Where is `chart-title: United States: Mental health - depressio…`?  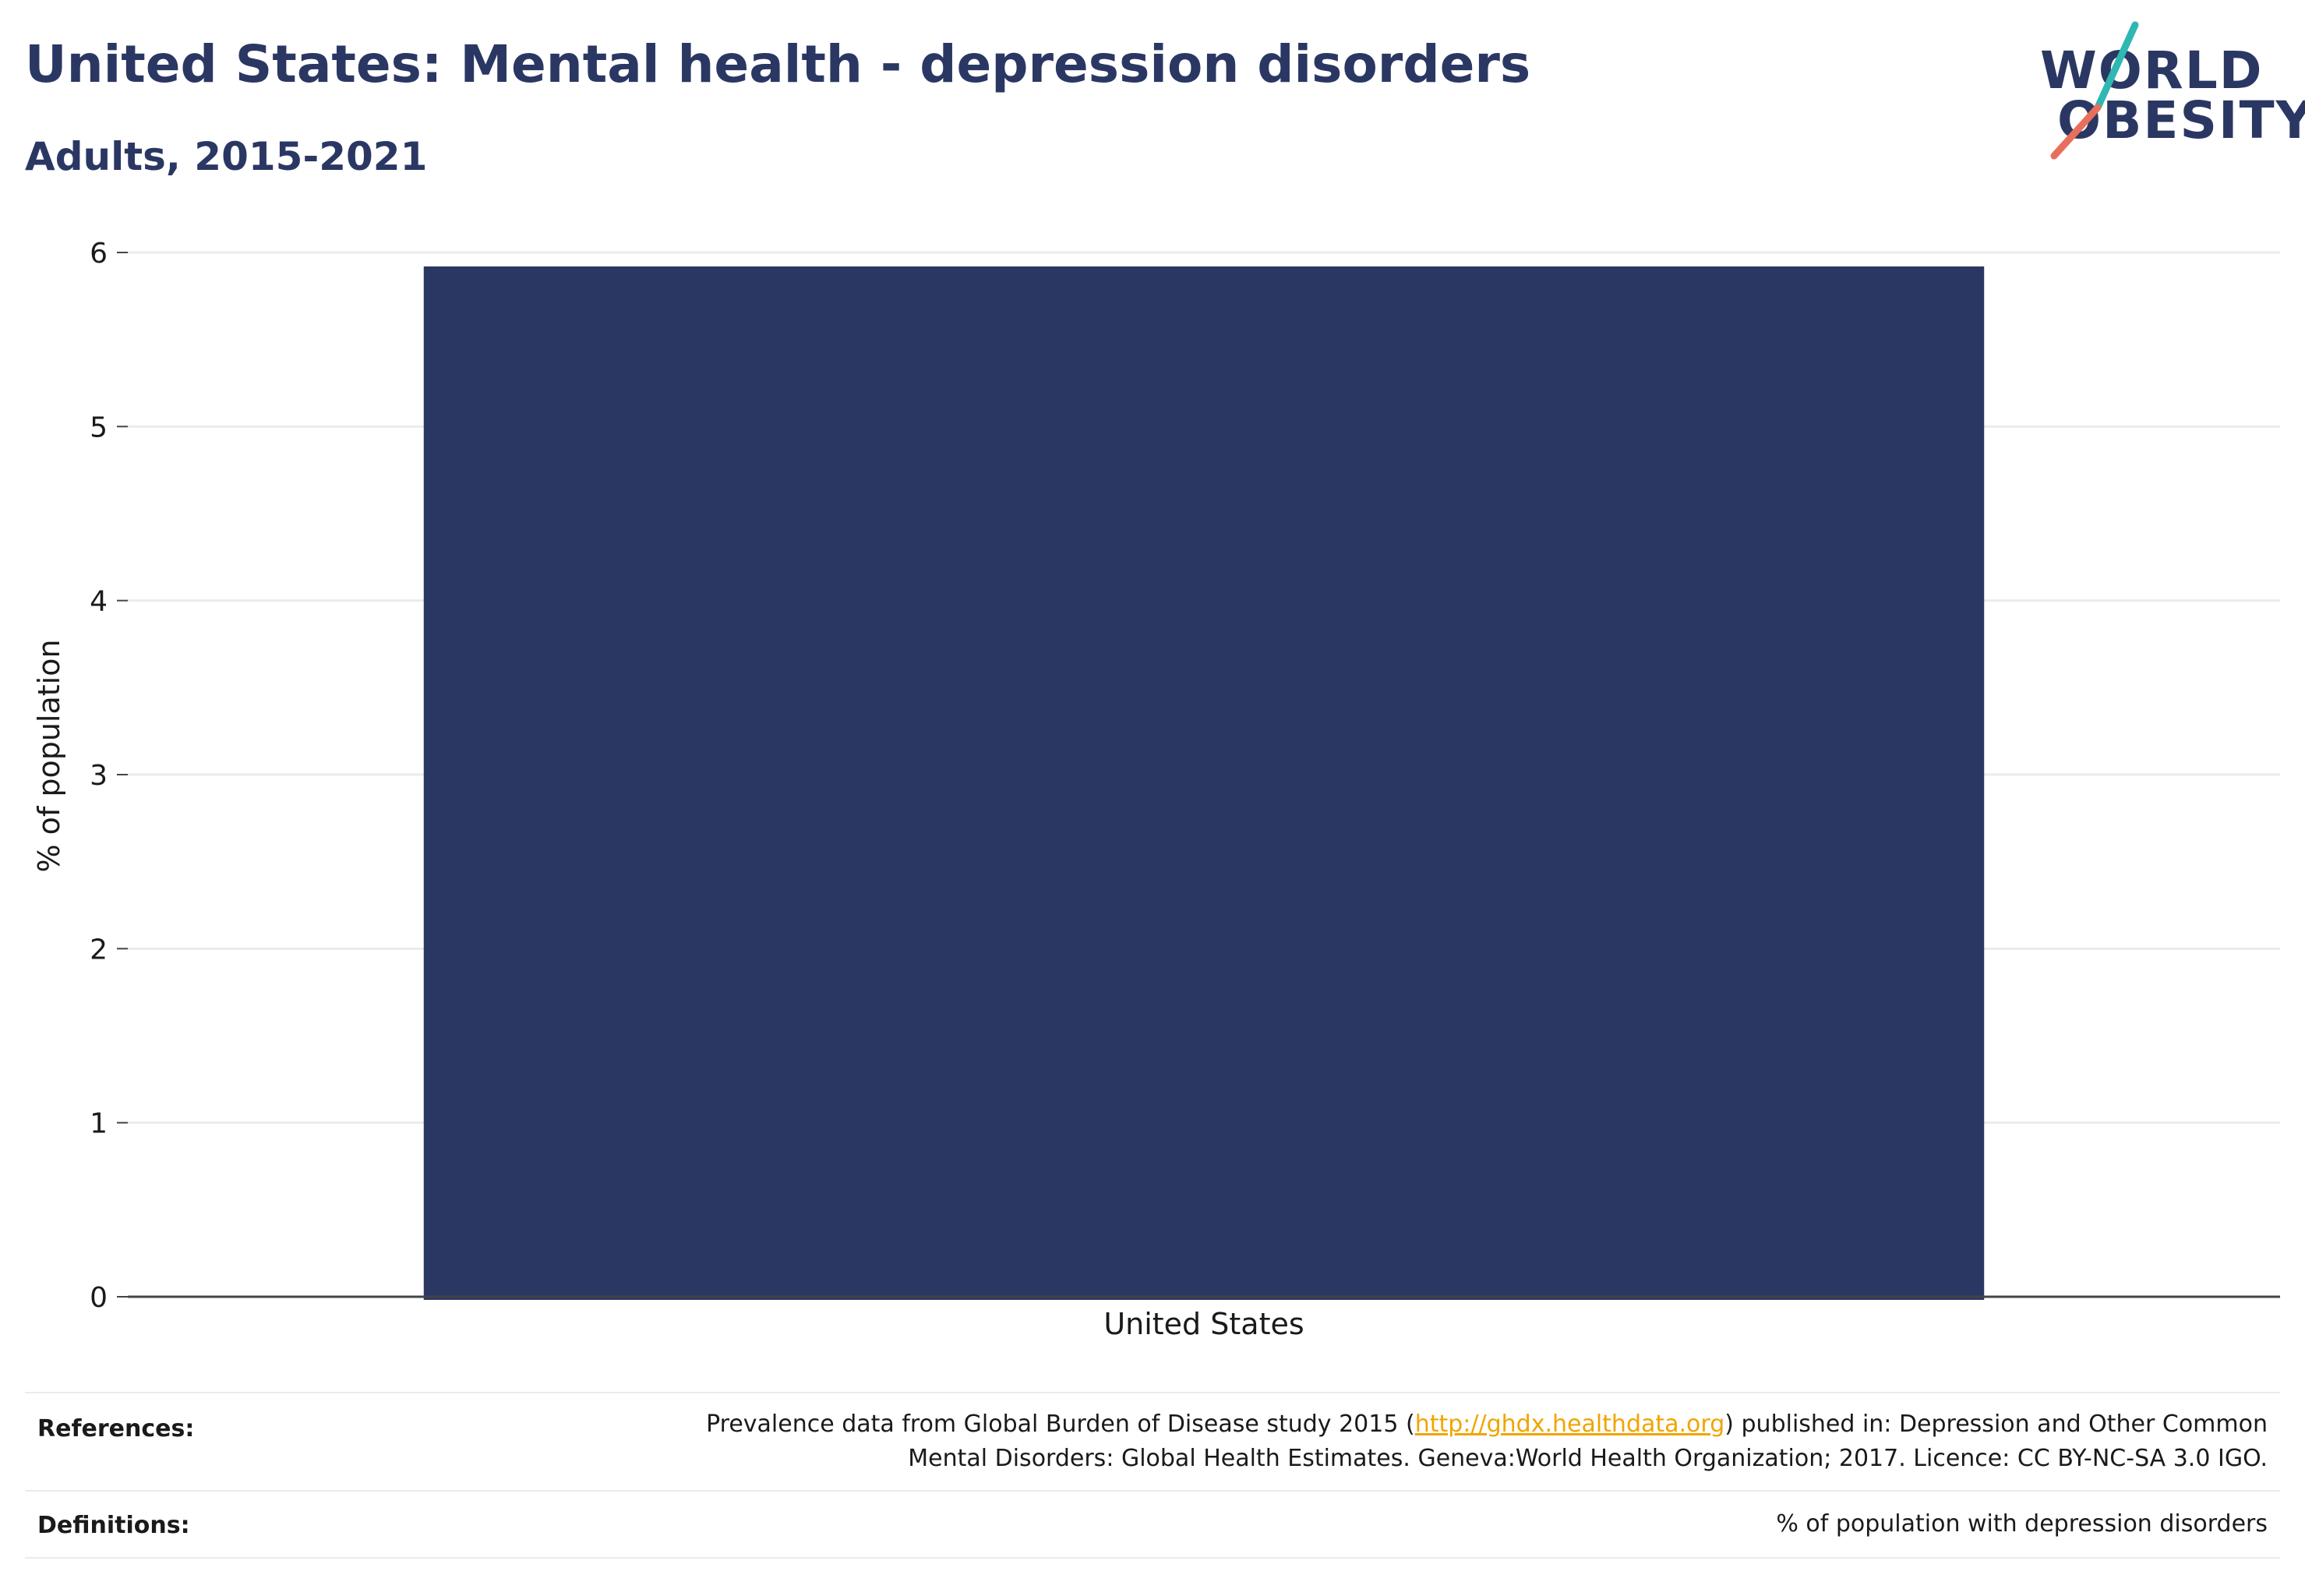 chart-title: United States: Mental health - depressio… is located at coordinates (778, 64).